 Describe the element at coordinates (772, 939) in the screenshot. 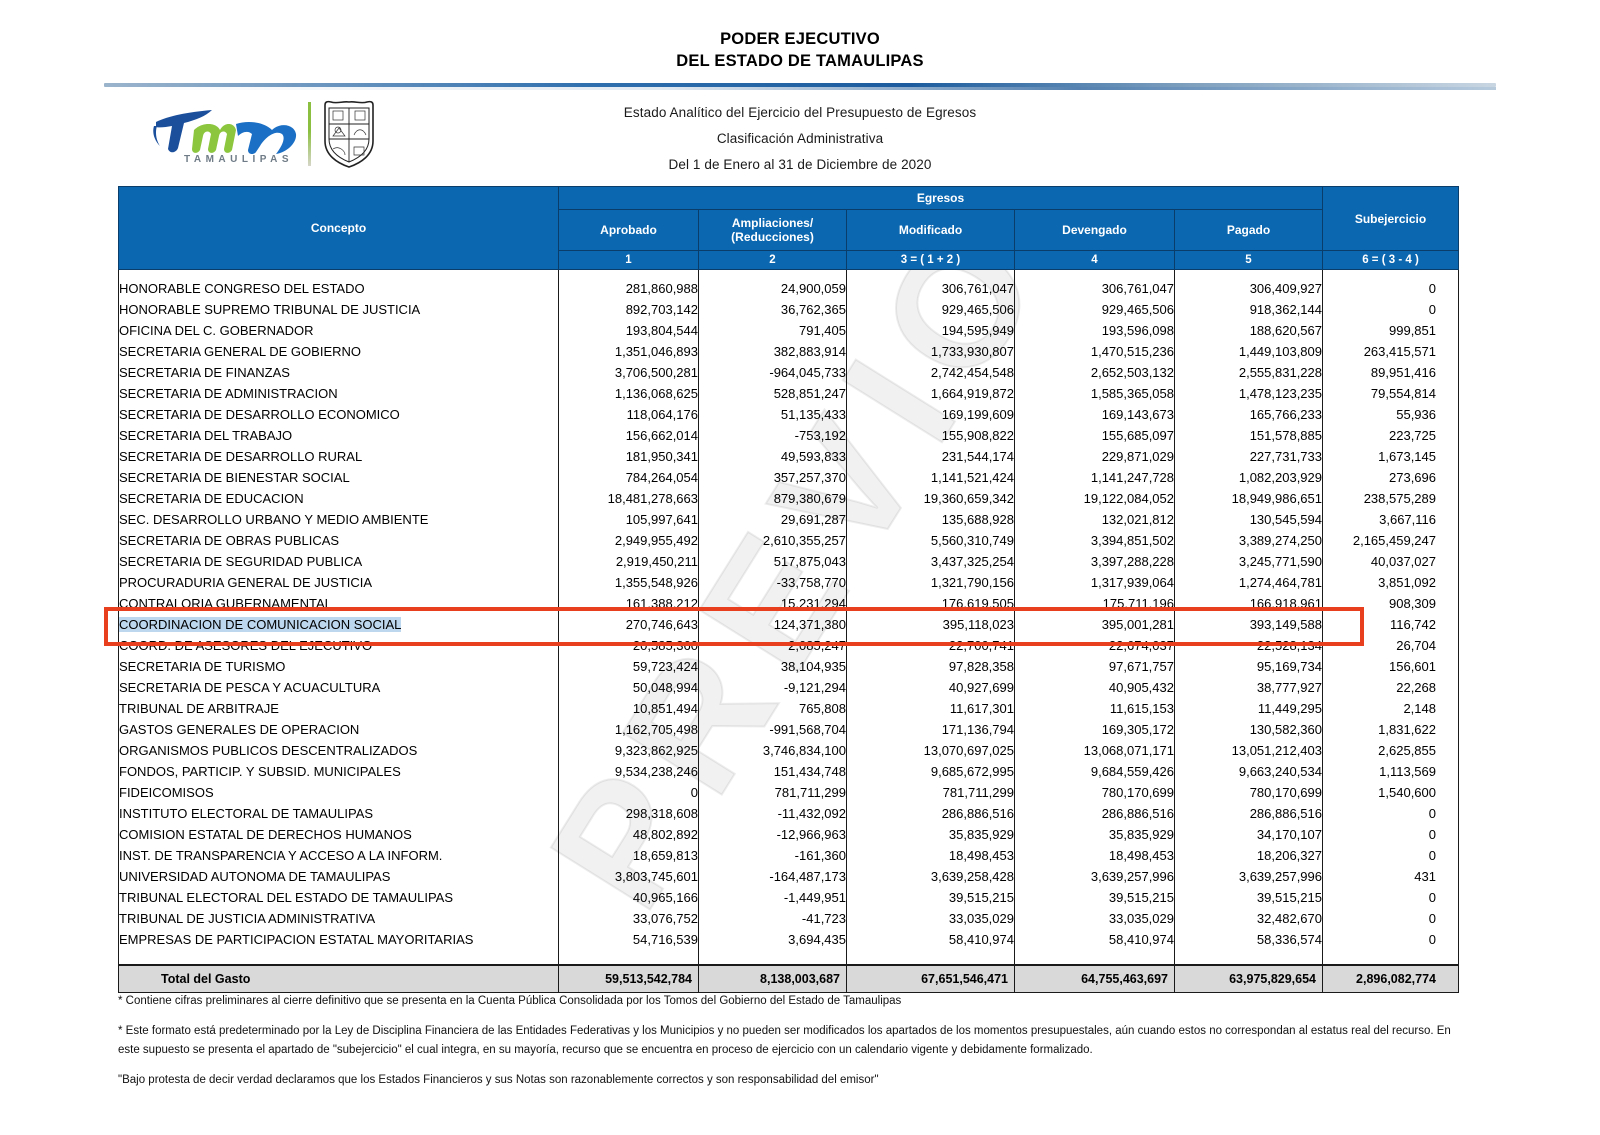

I see `table-cell-ampliaciones: 3,694,435` at that location.